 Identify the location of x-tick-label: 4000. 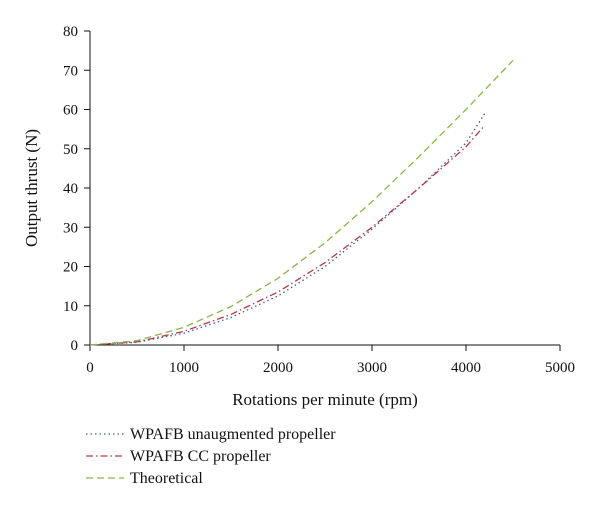
(466, 368).